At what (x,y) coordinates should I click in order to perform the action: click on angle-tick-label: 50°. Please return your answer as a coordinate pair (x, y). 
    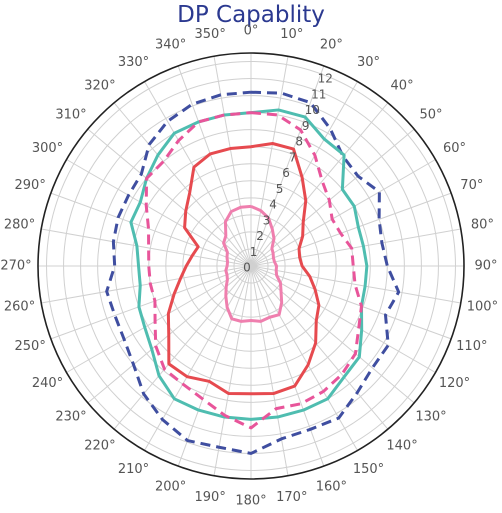
    Looking at the image, I should click on (430, 114).